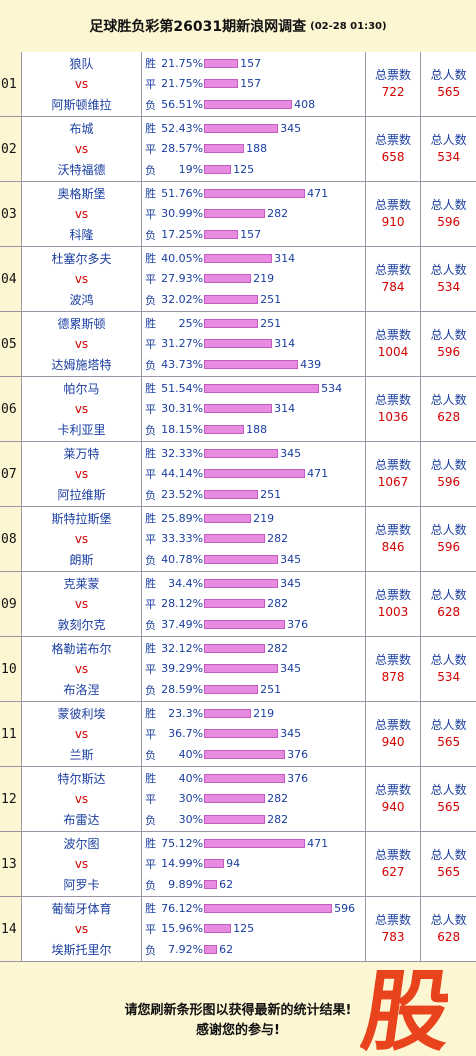  What do you see at coordinates (81, 234) in the screenshot?
I see `away-team: 科隆` at bounding box center [81, 234].